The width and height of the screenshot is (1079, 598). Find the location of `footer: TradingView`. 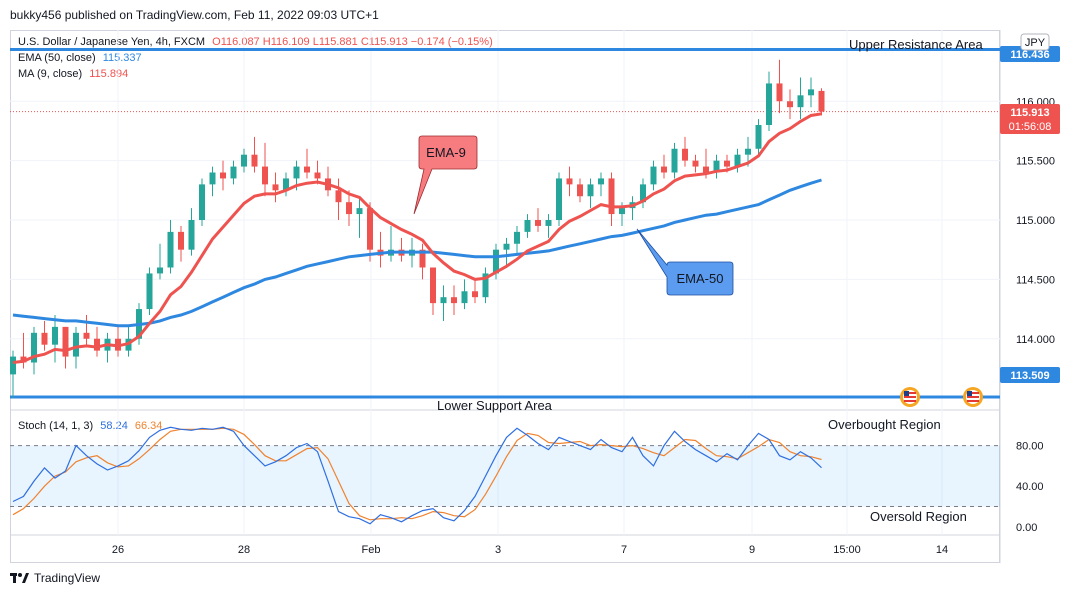

footer: TradingView is located at coordinates (55, 578).